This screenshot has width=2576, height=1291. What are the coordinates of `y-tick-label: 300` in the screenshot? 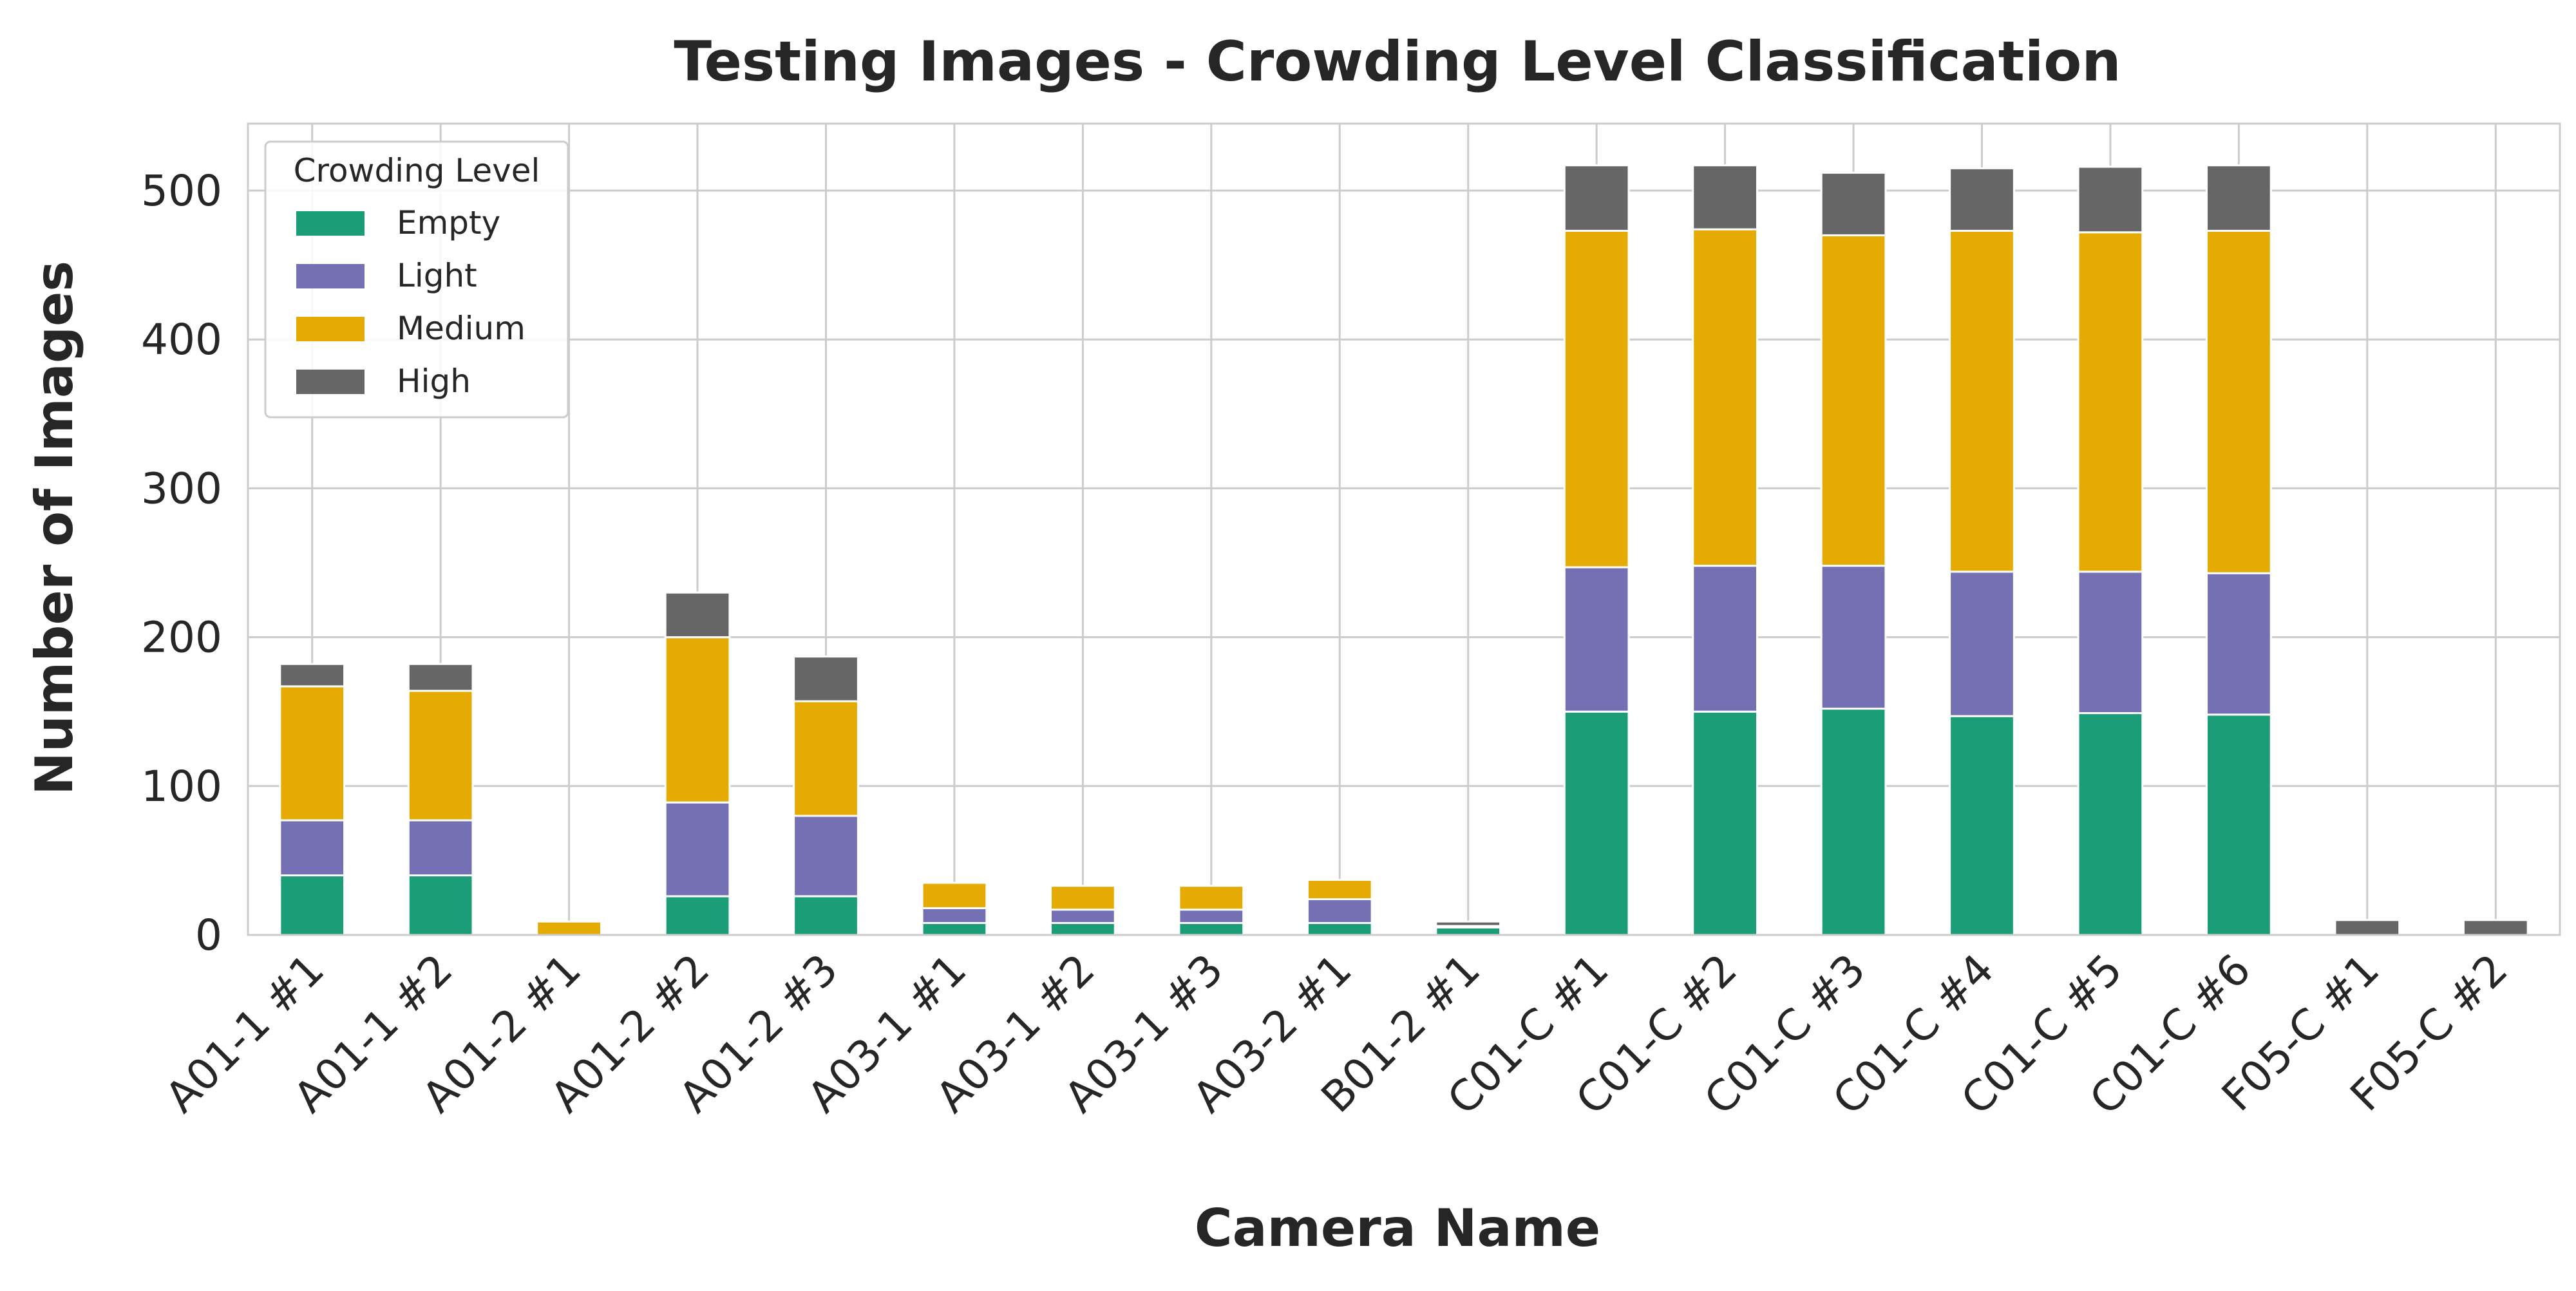 It's located at (182, 488).